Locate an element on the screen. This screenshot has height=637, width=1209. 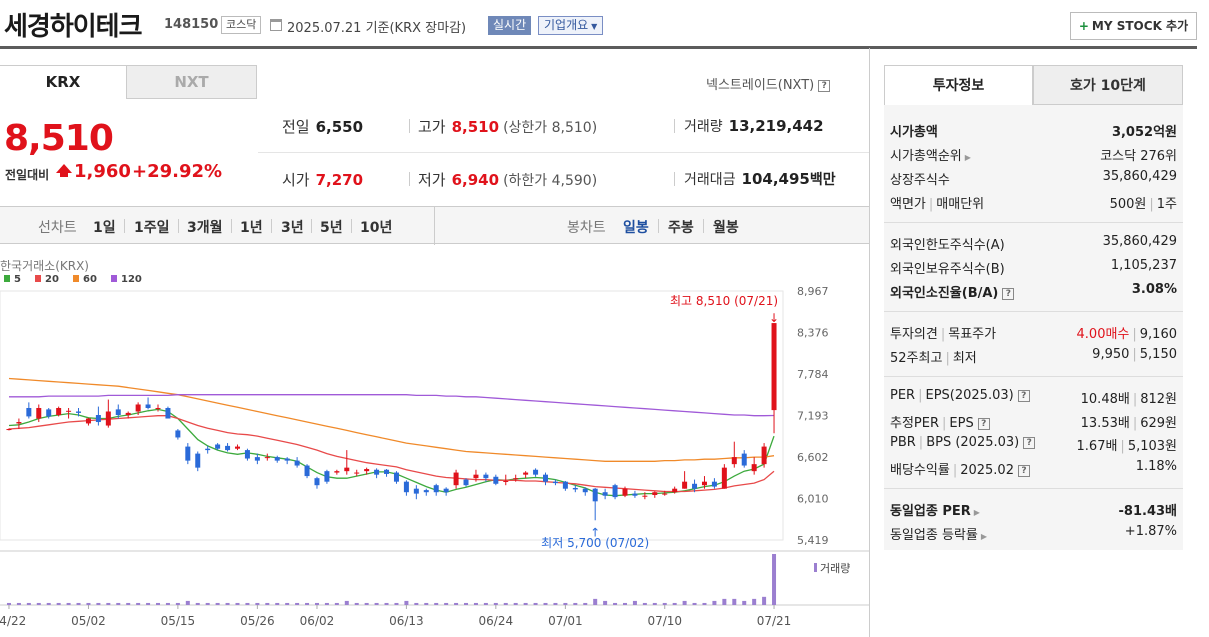
open: 시가 7,270 is located at coordinates (322, 179).